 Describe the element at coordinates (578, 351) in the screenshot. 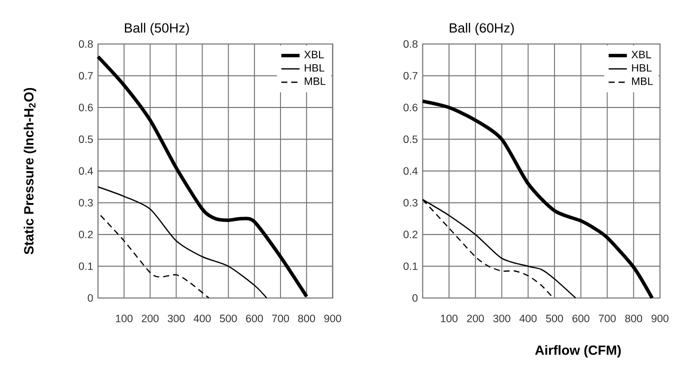

I see `x-axis-title: Airflow (CFM)` at that location.